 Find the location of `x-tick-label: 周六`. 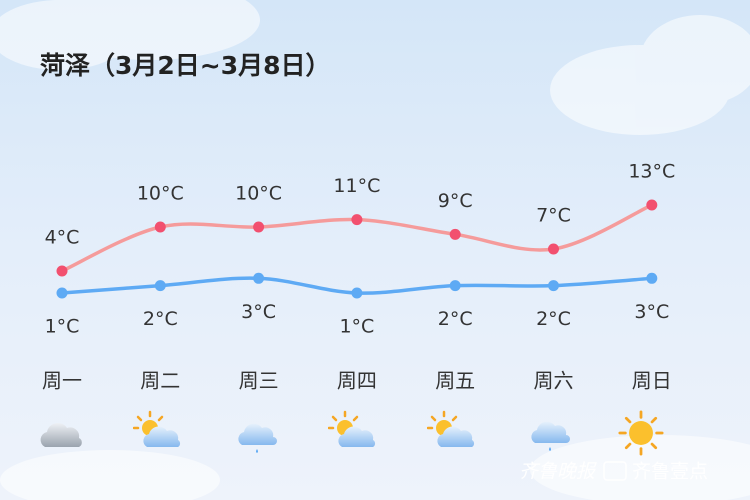

x-tick-label: 周六 is located at coordinates (554, 381).